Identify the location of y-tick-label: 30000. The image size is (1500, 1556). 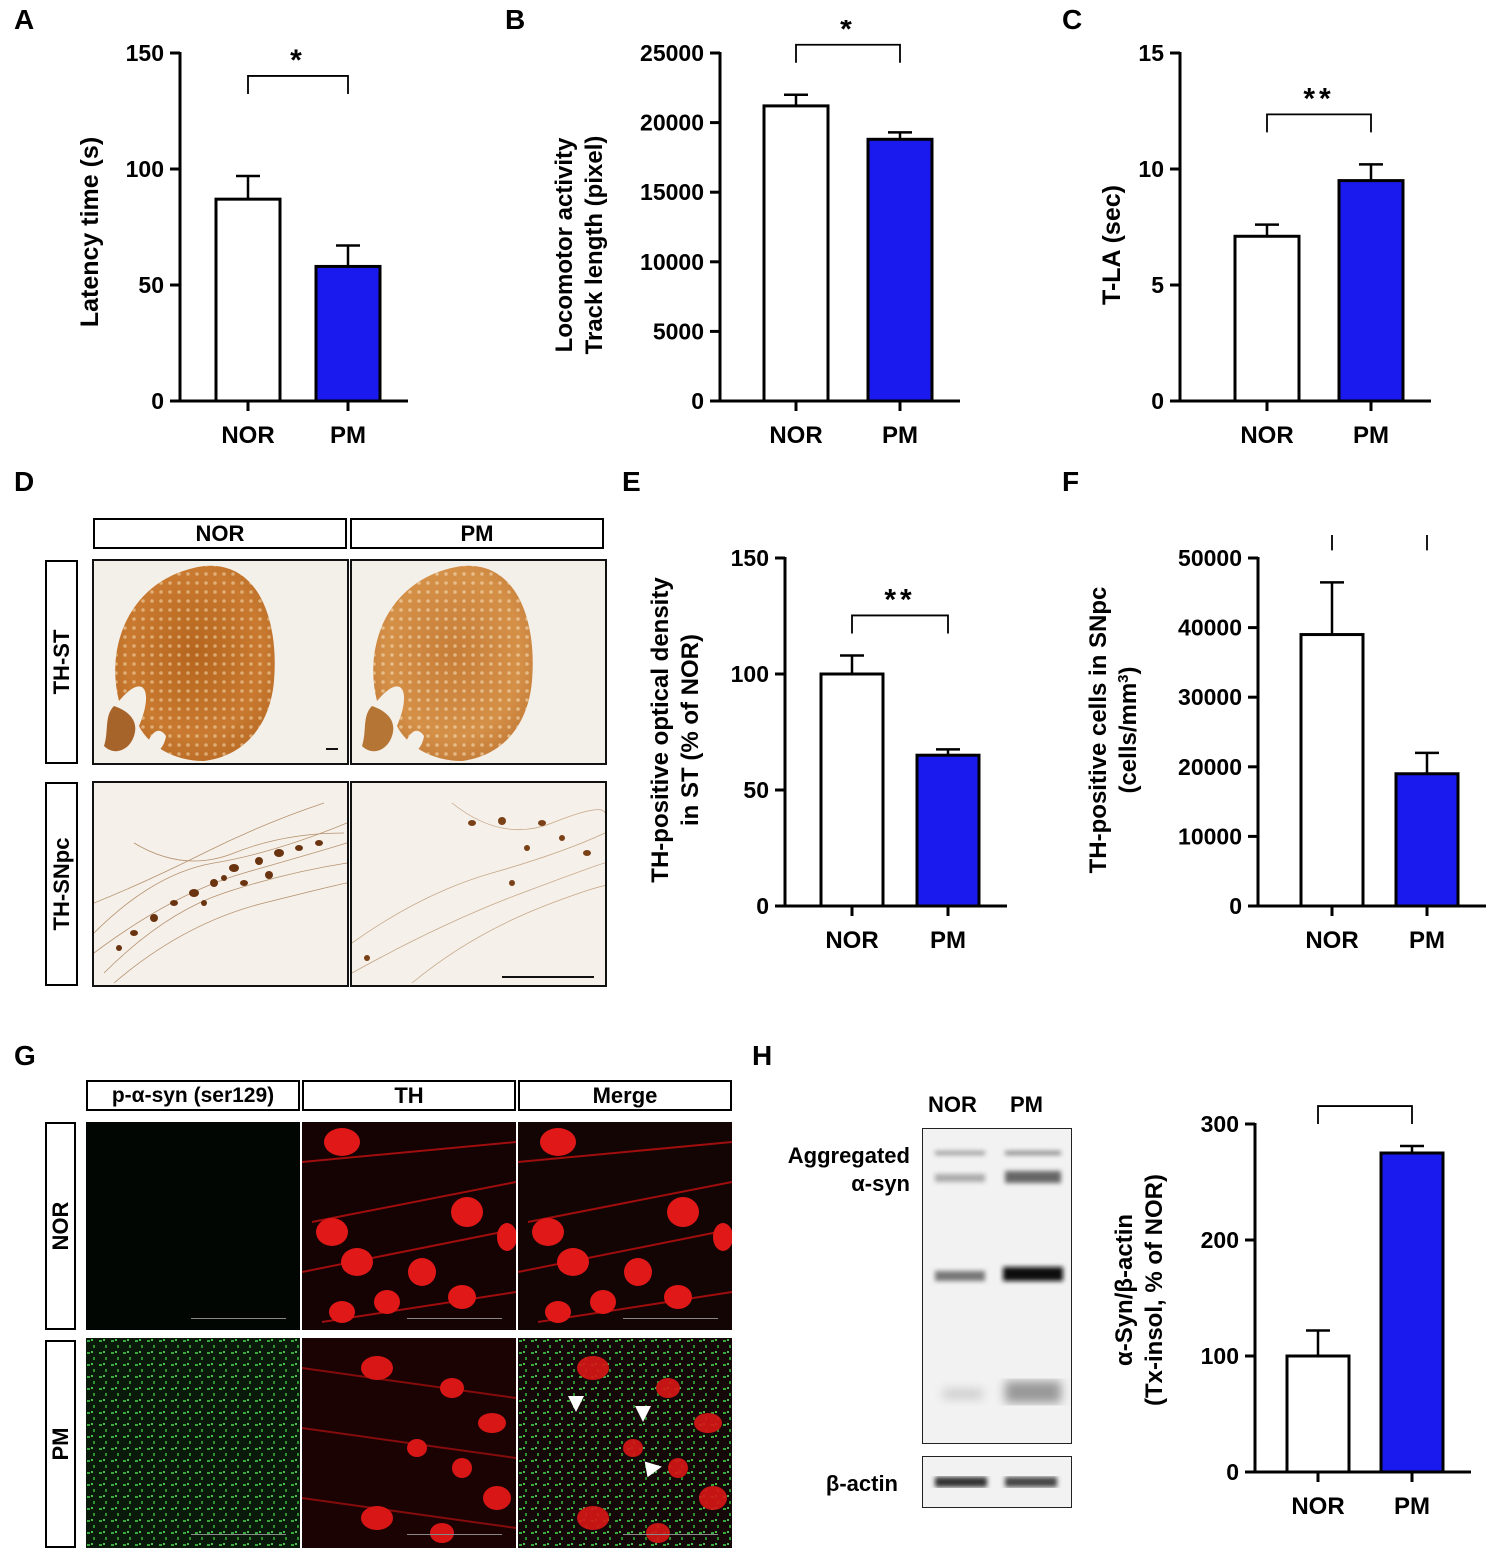
(1210, 697).